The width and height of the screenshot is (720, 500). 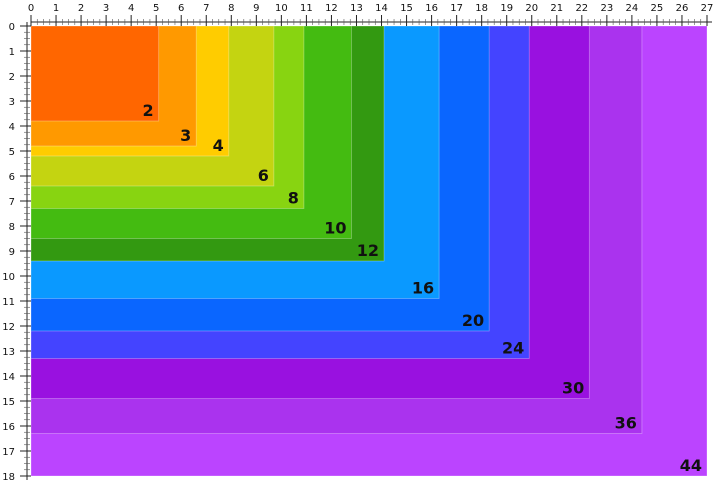 I want to click on y-tick-label: 6, so click(x=12, y=177).